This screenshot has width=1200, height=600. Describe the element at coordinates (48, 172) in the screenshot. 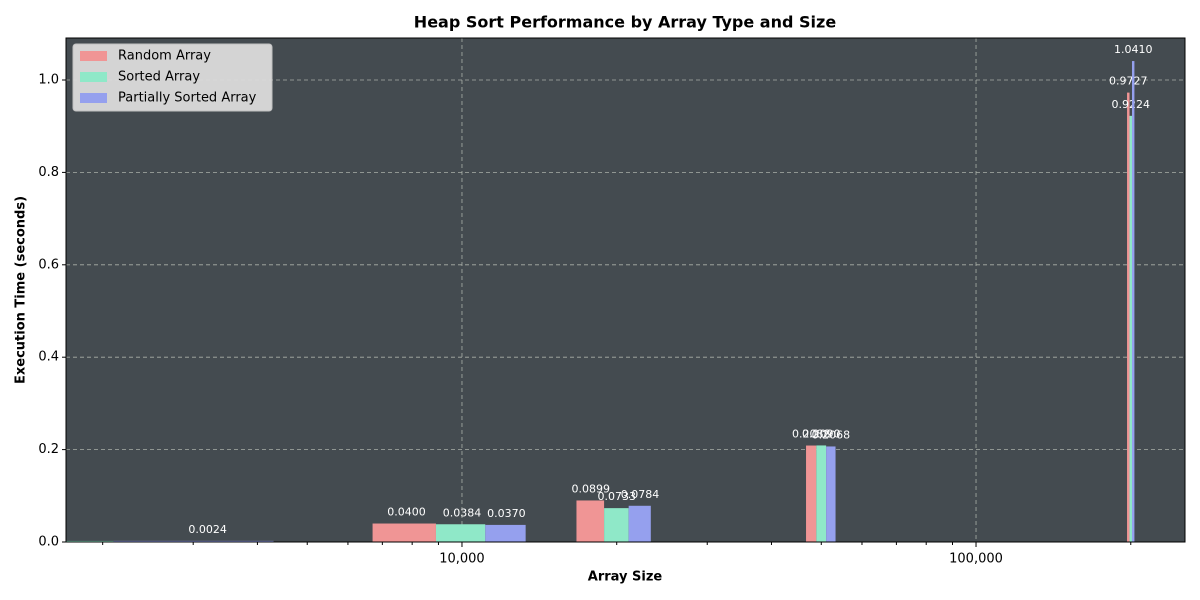

I see `y-tick-label: 0.8` at that location.